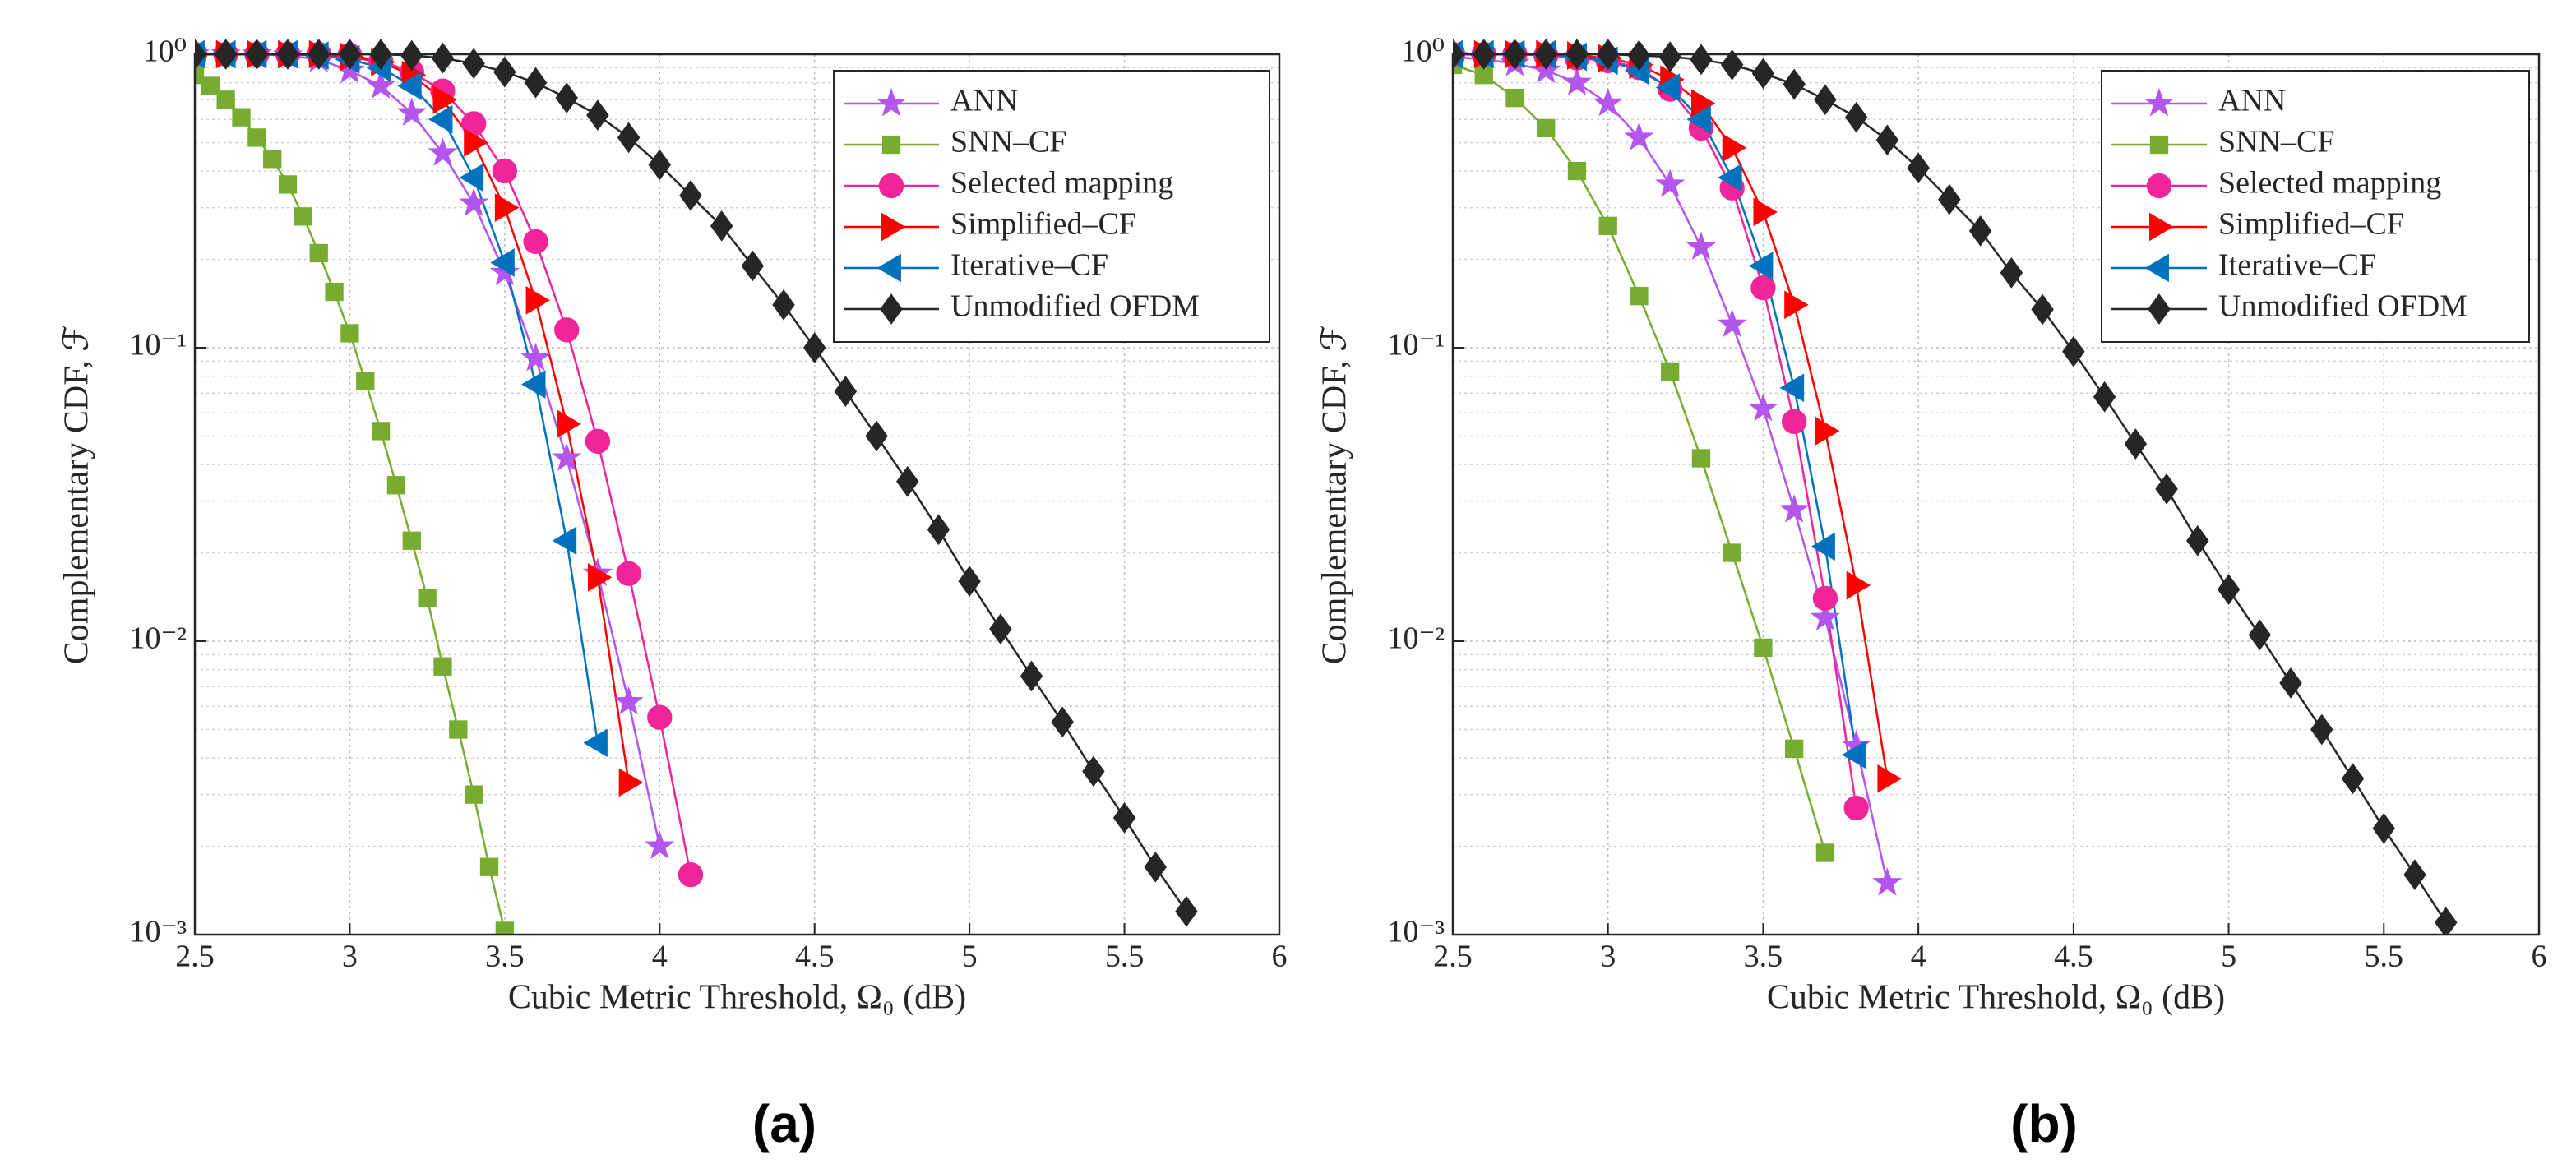  What do you see at coordinates (2384, 957) in the screenshot?
I see `x-tick-label: 5.5` at bounding box center [2384, 957].